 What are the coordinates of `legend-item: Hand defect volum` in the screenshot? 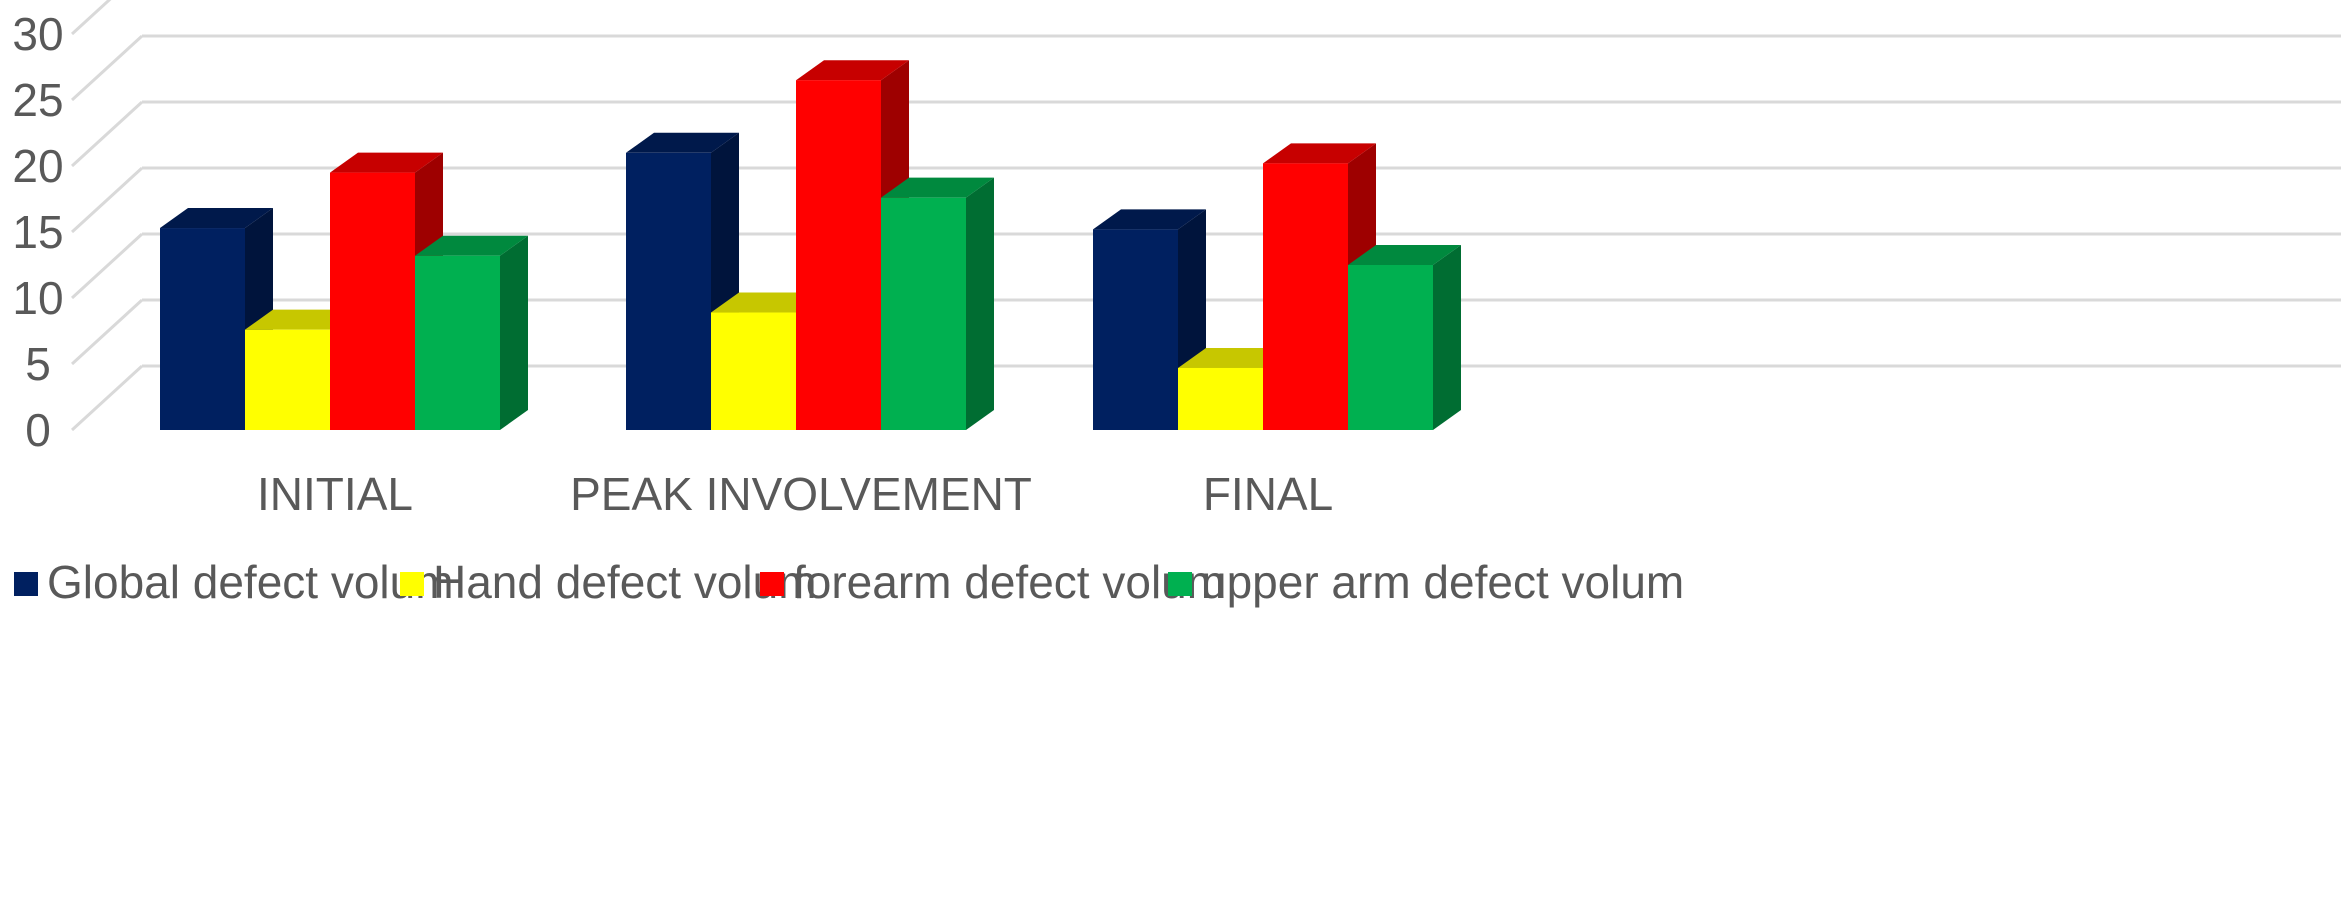 It's located at (608, 582).